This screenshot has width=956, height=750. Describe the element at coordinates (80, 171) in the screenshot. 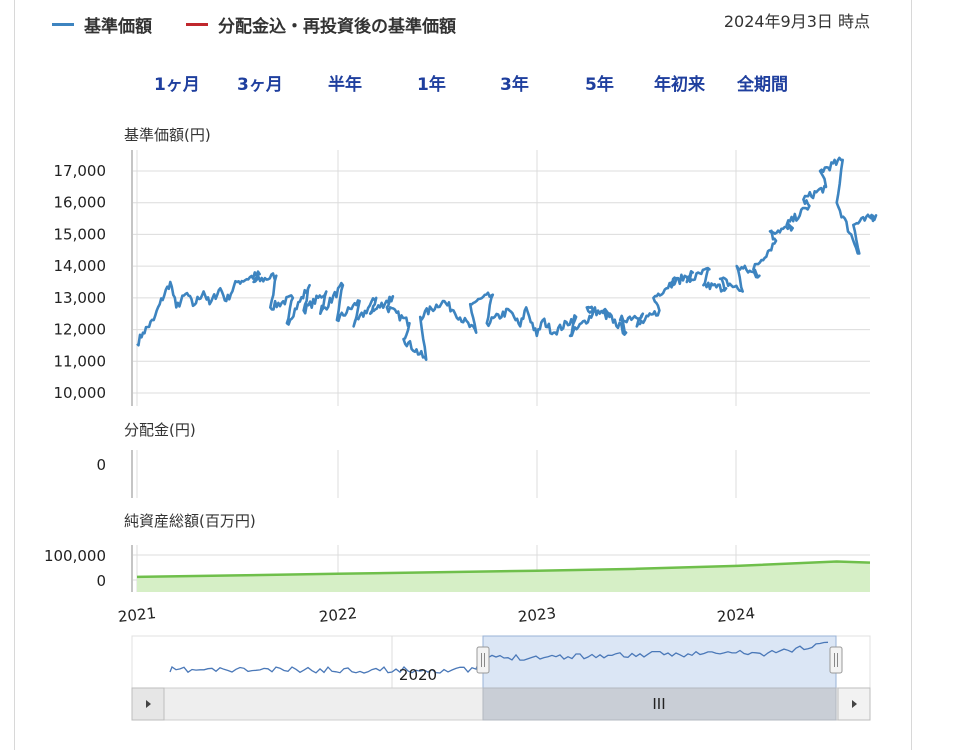

I see `price-ytick-label: 17,000` at that location.